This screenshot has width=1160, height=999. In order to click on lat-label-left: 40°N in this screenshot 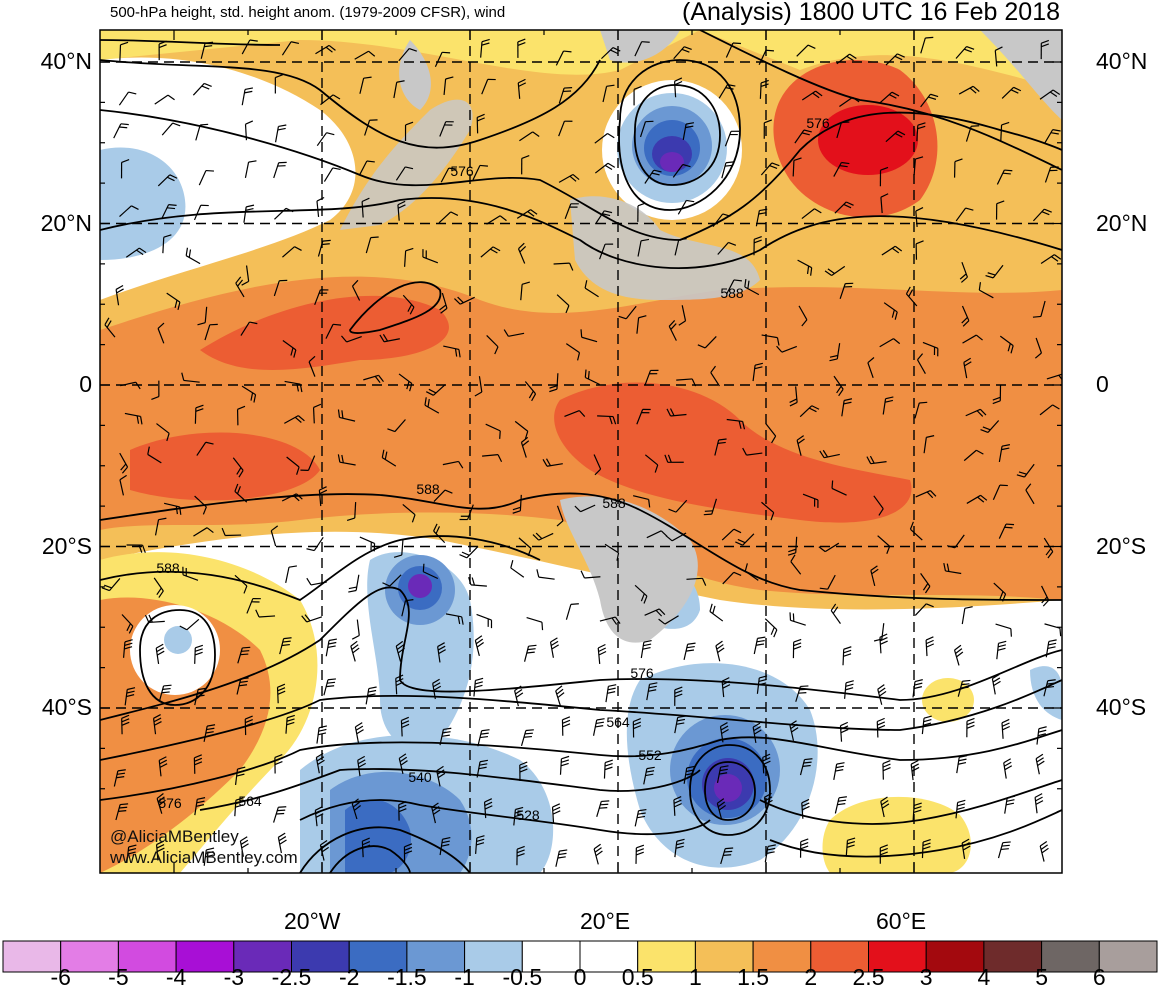, I will do `click(66, 61)`.